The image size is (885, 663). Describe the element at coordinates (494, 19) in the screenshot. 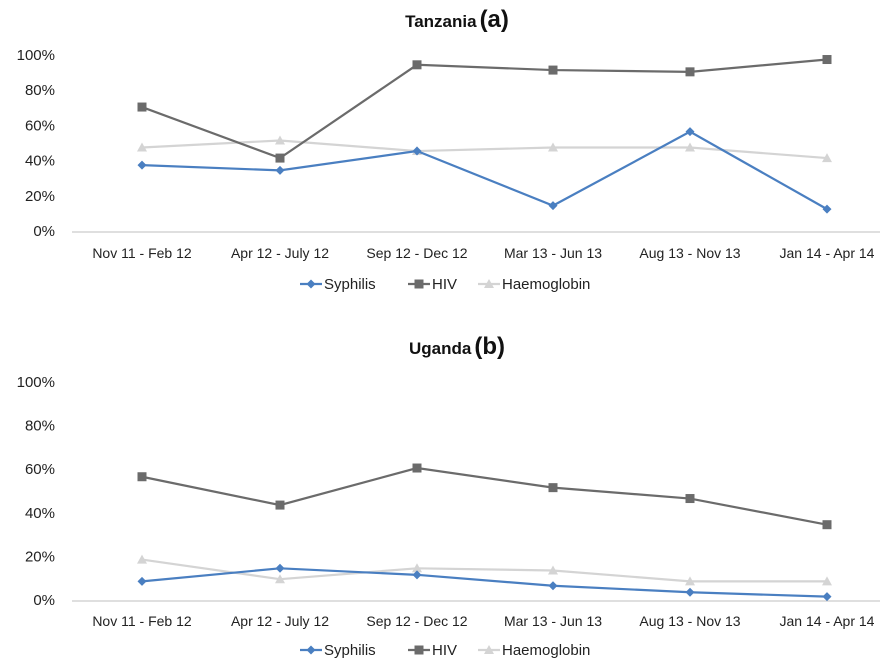

I see `chart-panel-tag: (a)` at that location.